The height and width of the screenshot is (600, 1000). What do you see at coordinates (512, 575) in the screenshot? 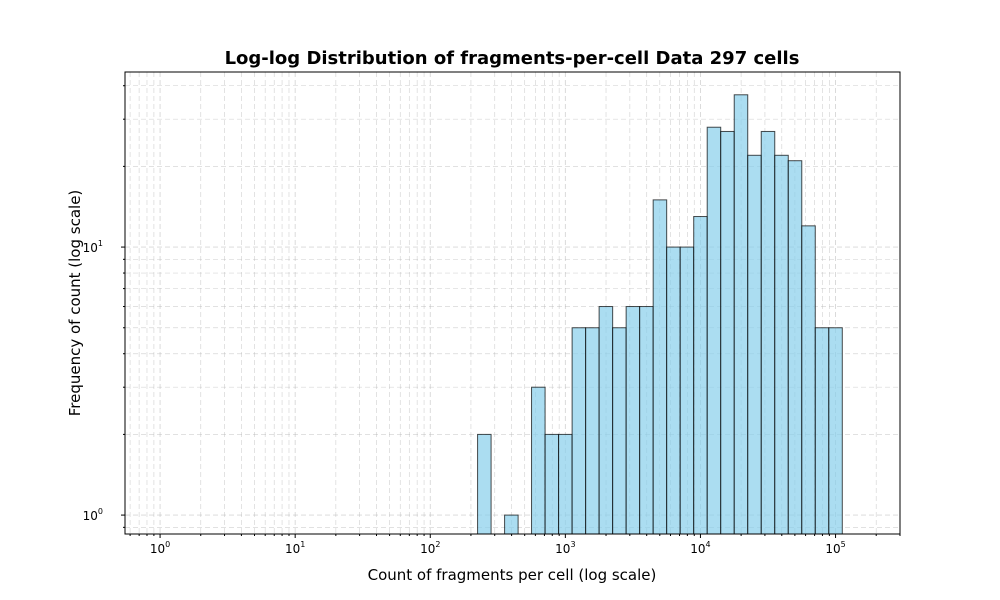
I see `x-axis-label: Count of fragments per cell (log scale)` at bounding box center [512, 575].